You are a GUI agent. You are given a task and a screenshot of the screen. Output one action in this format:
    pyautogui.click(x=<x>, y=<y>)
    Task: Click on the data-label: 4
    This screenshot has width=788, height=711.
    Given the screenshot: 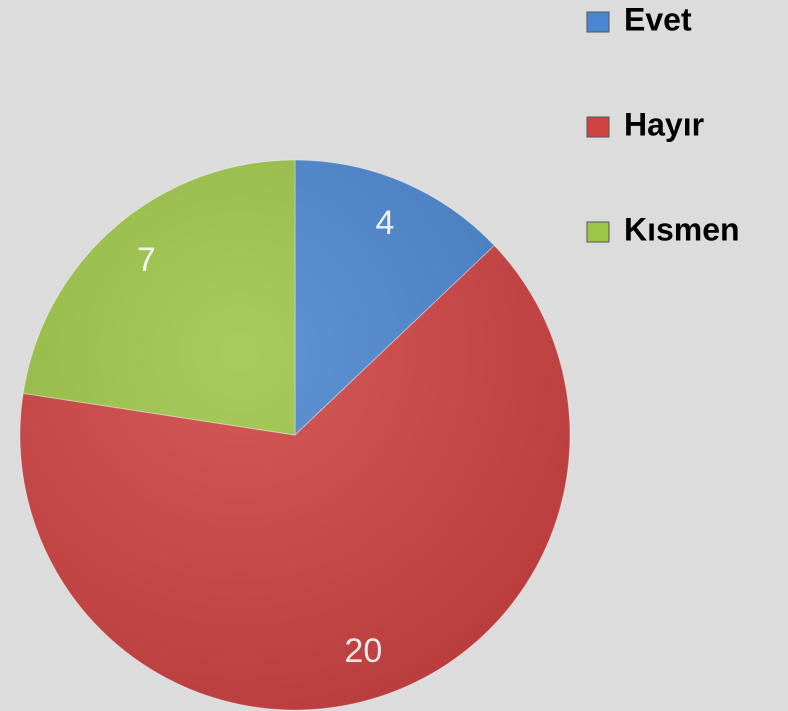 What is the action you would take?
    pyautogui.click(x=385, y=223)
    